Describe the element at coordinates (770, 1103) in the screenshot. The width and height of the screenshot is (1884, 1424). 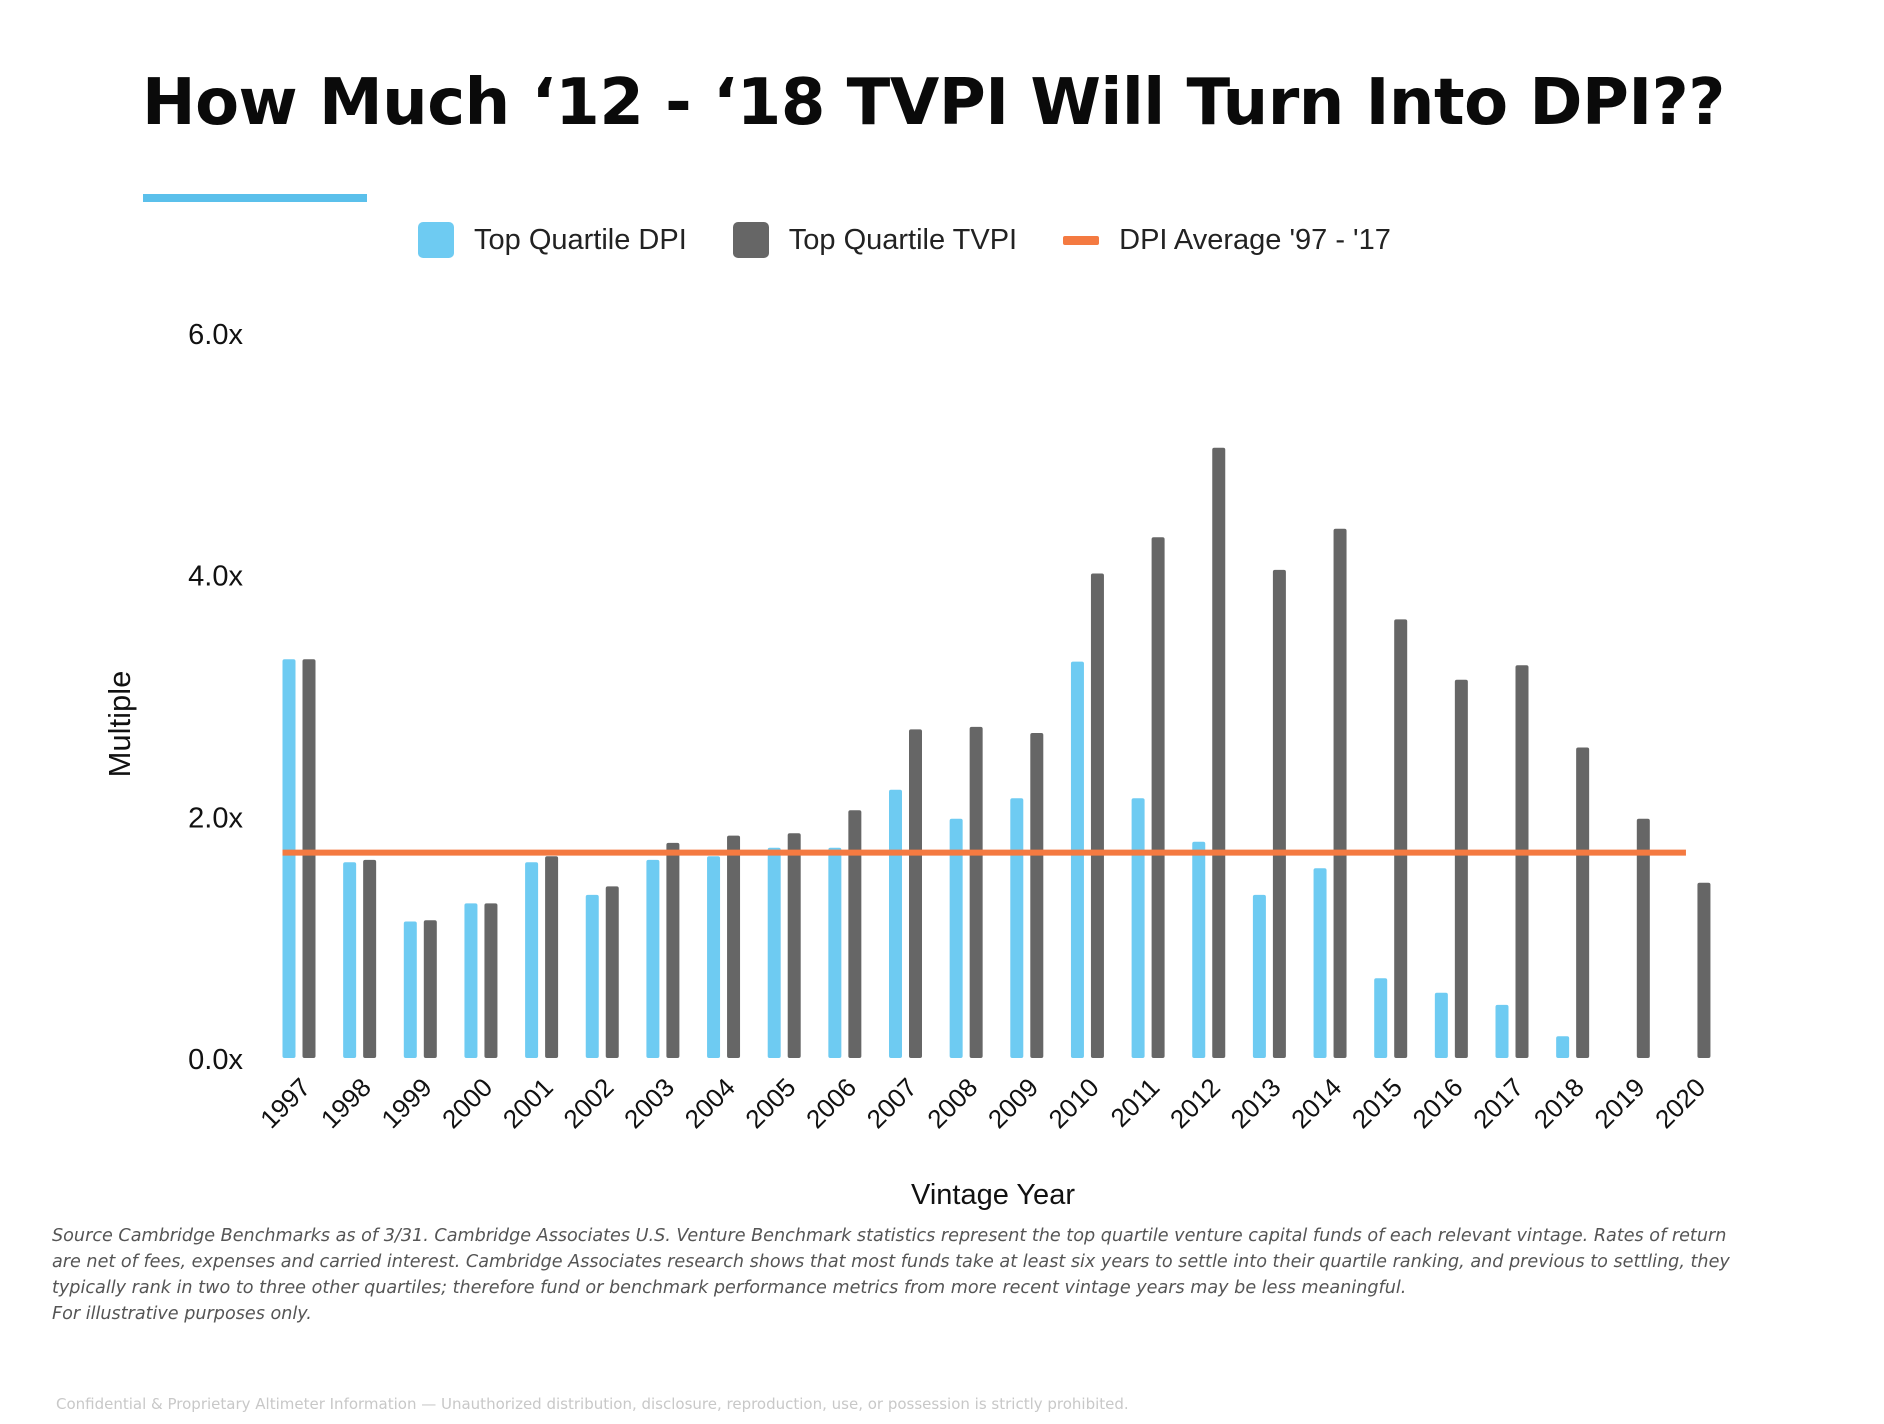
I see `x-tick-label: 2005` at that location.